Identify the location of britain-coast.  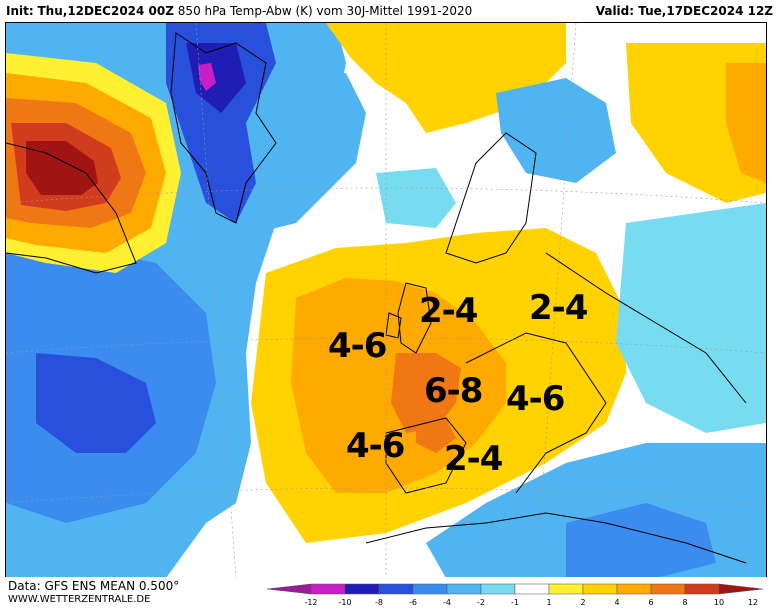
(414, 318).